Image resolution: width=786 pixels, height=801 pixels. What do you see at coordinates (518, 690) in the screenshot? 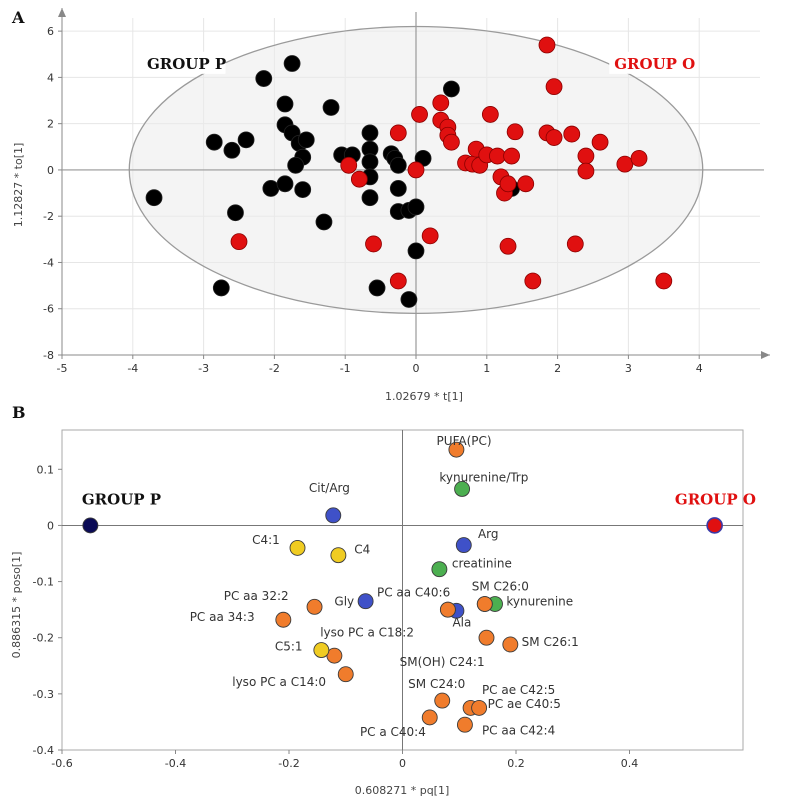
I see `variable-label: PC ae C42:5` at bounding box center [518, 690].